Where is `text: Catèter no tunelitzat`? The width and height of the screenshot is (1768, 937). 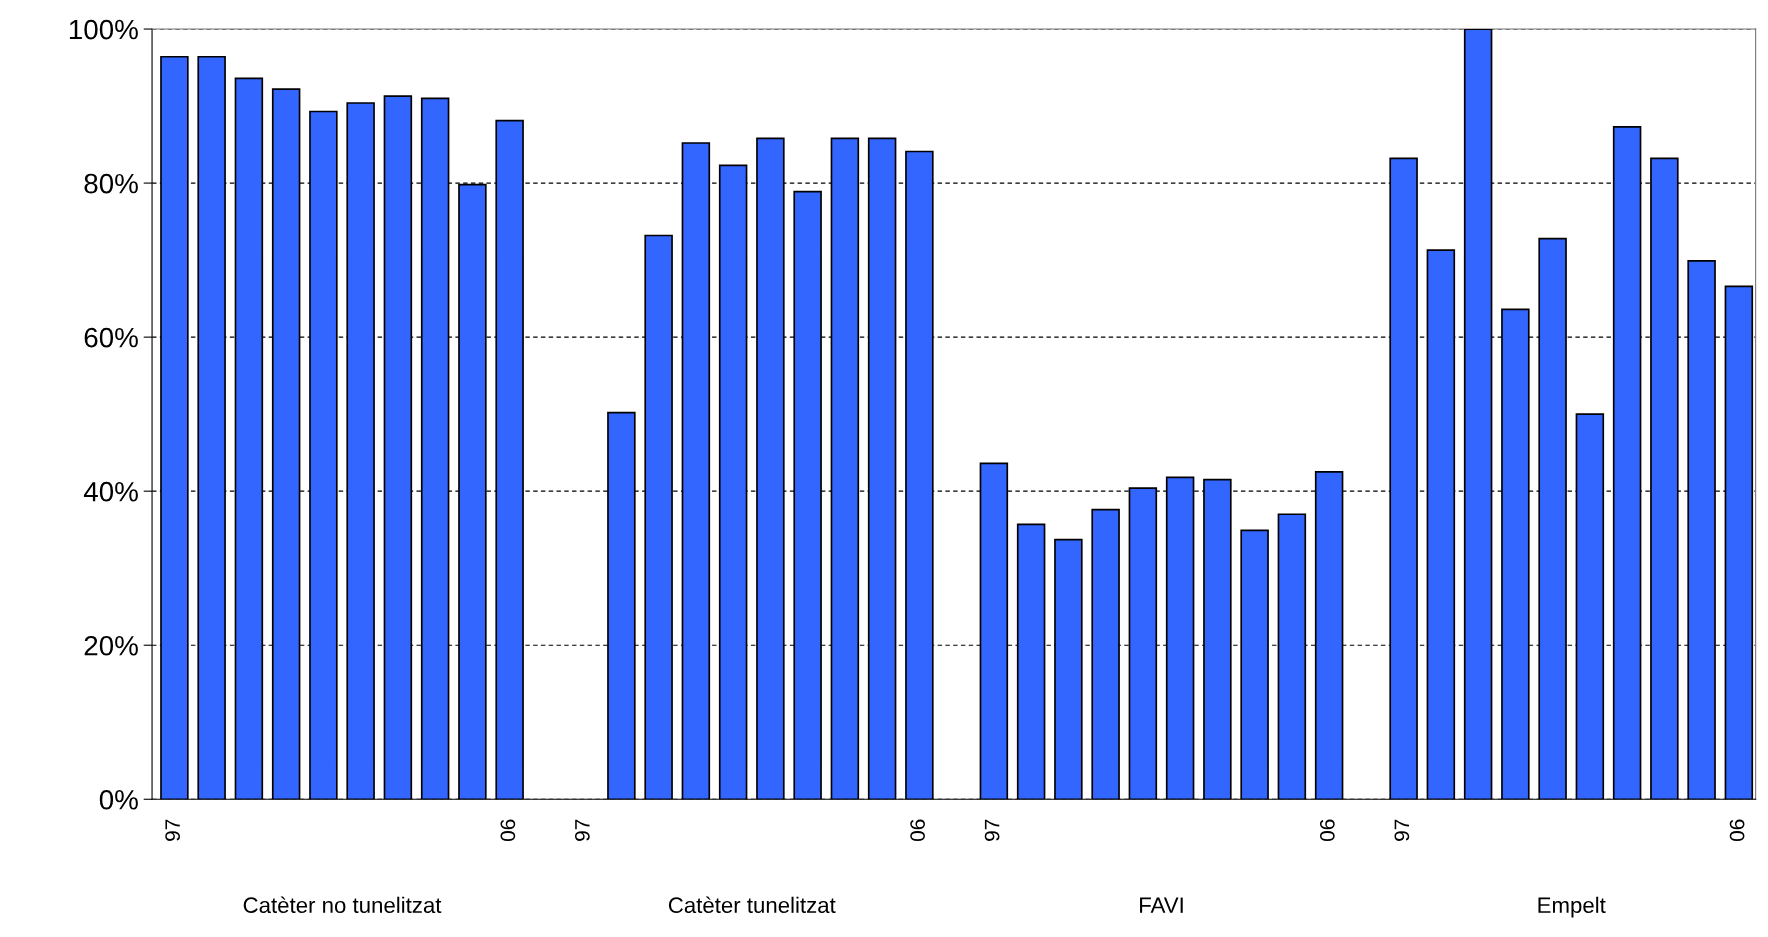 text: Catèter no tunelitzat is located at coordinates (342, 905).